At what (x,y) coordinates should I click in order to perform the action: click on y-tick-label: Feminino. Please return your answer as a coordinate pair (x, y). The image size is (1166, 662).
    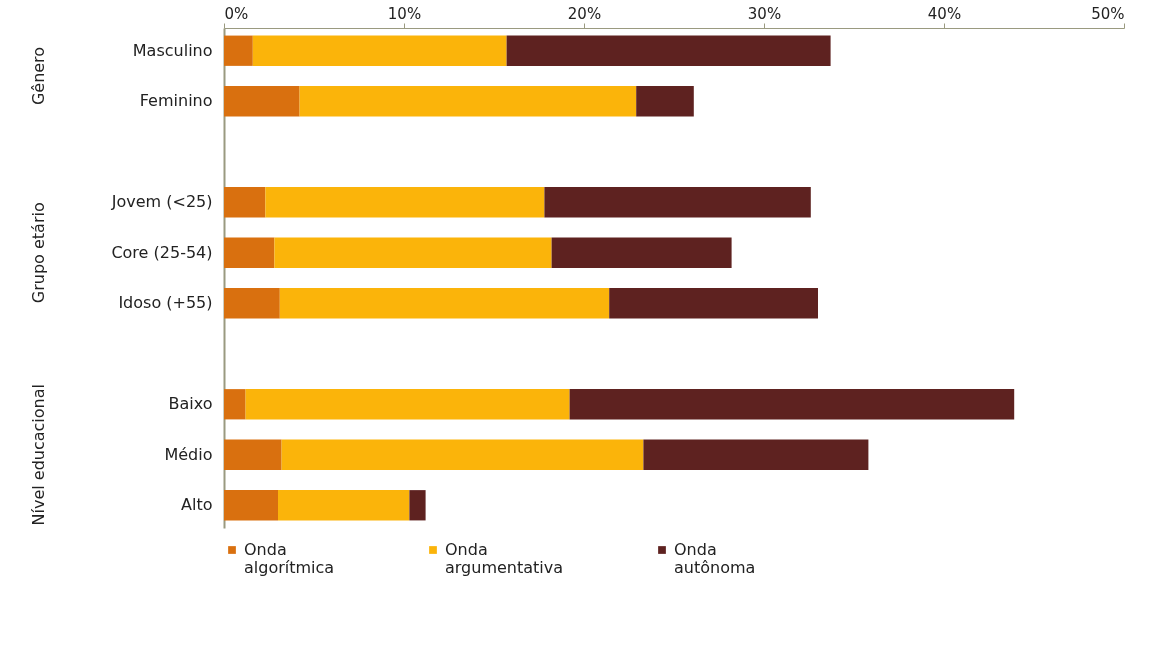
    Looking at the image, I should click on (176, 101).